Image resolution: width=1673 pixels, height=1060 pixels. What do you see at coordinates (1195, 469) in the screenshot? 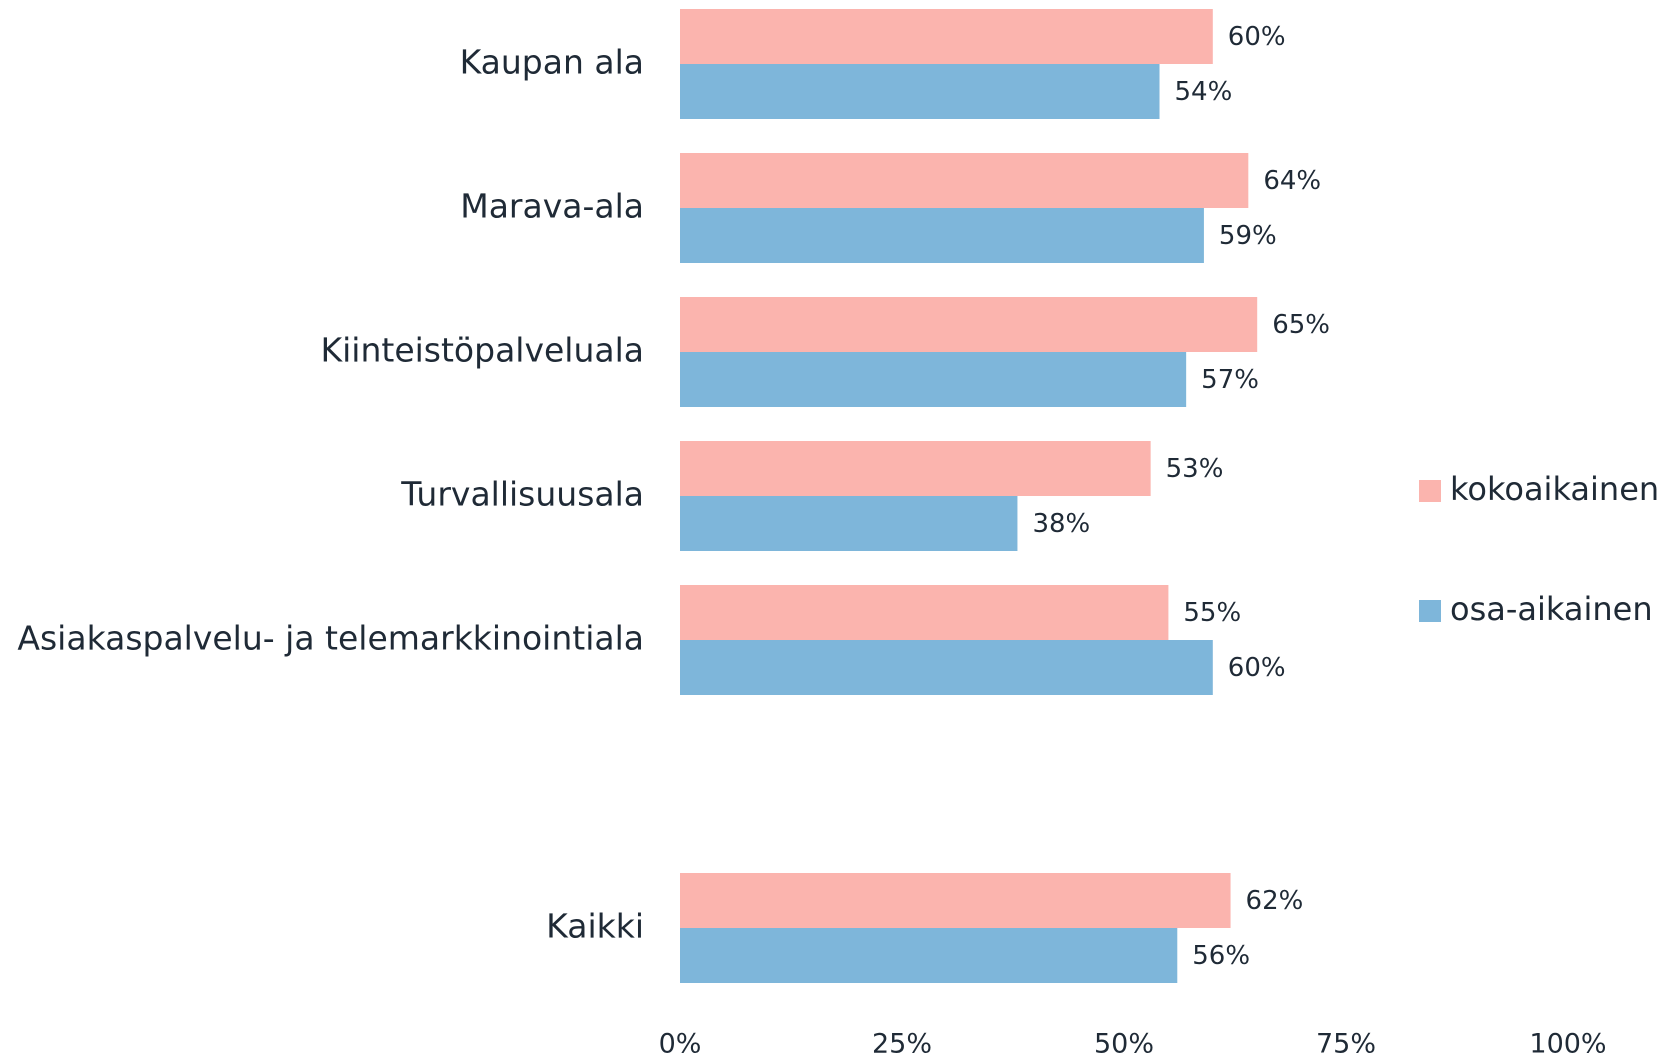
I see `value-label: 53%` at bounding box center [1195, 469].